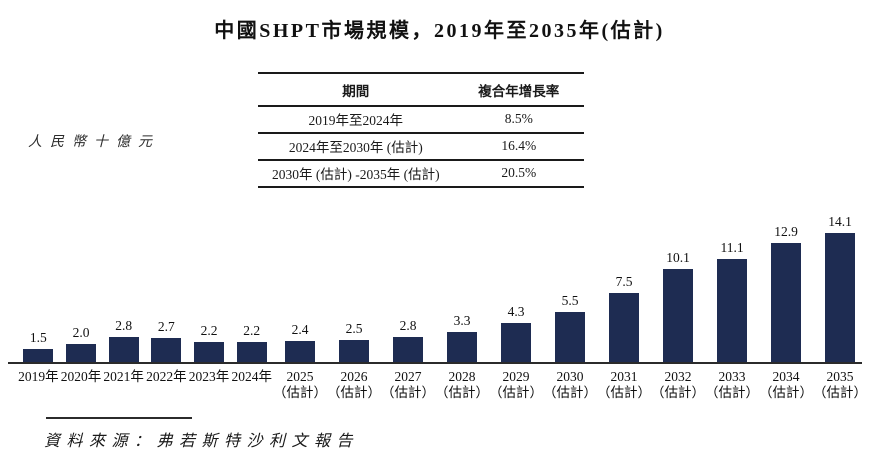 This screenshot has height=463, width=879. Describe the element at coordinates (356, 120) in the screenshot. I see `period-cell: 2019年至2024年` at that location.